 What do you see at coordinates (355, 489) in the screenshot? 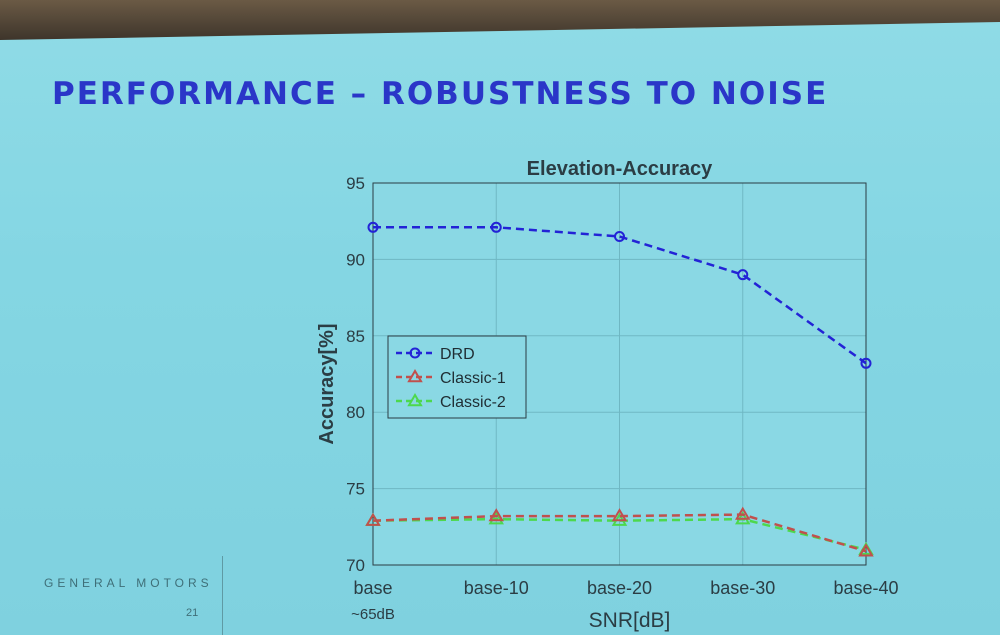
I see `y-tick-label: 75` at bounding box center [355, 489].